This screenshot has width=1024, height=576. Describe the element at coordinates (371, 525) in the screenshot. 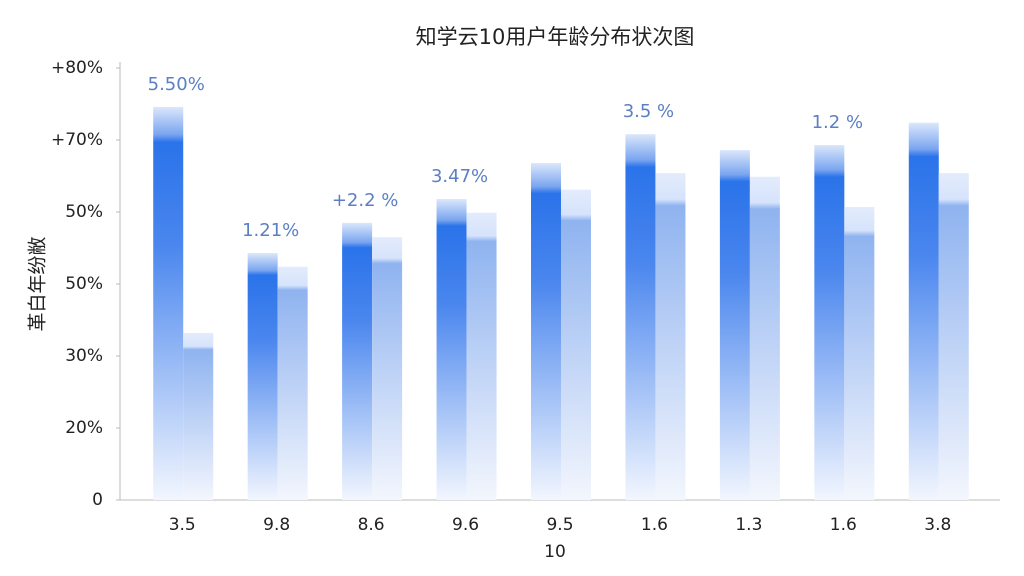

I see `x-tick-label: 8.6` at that location.